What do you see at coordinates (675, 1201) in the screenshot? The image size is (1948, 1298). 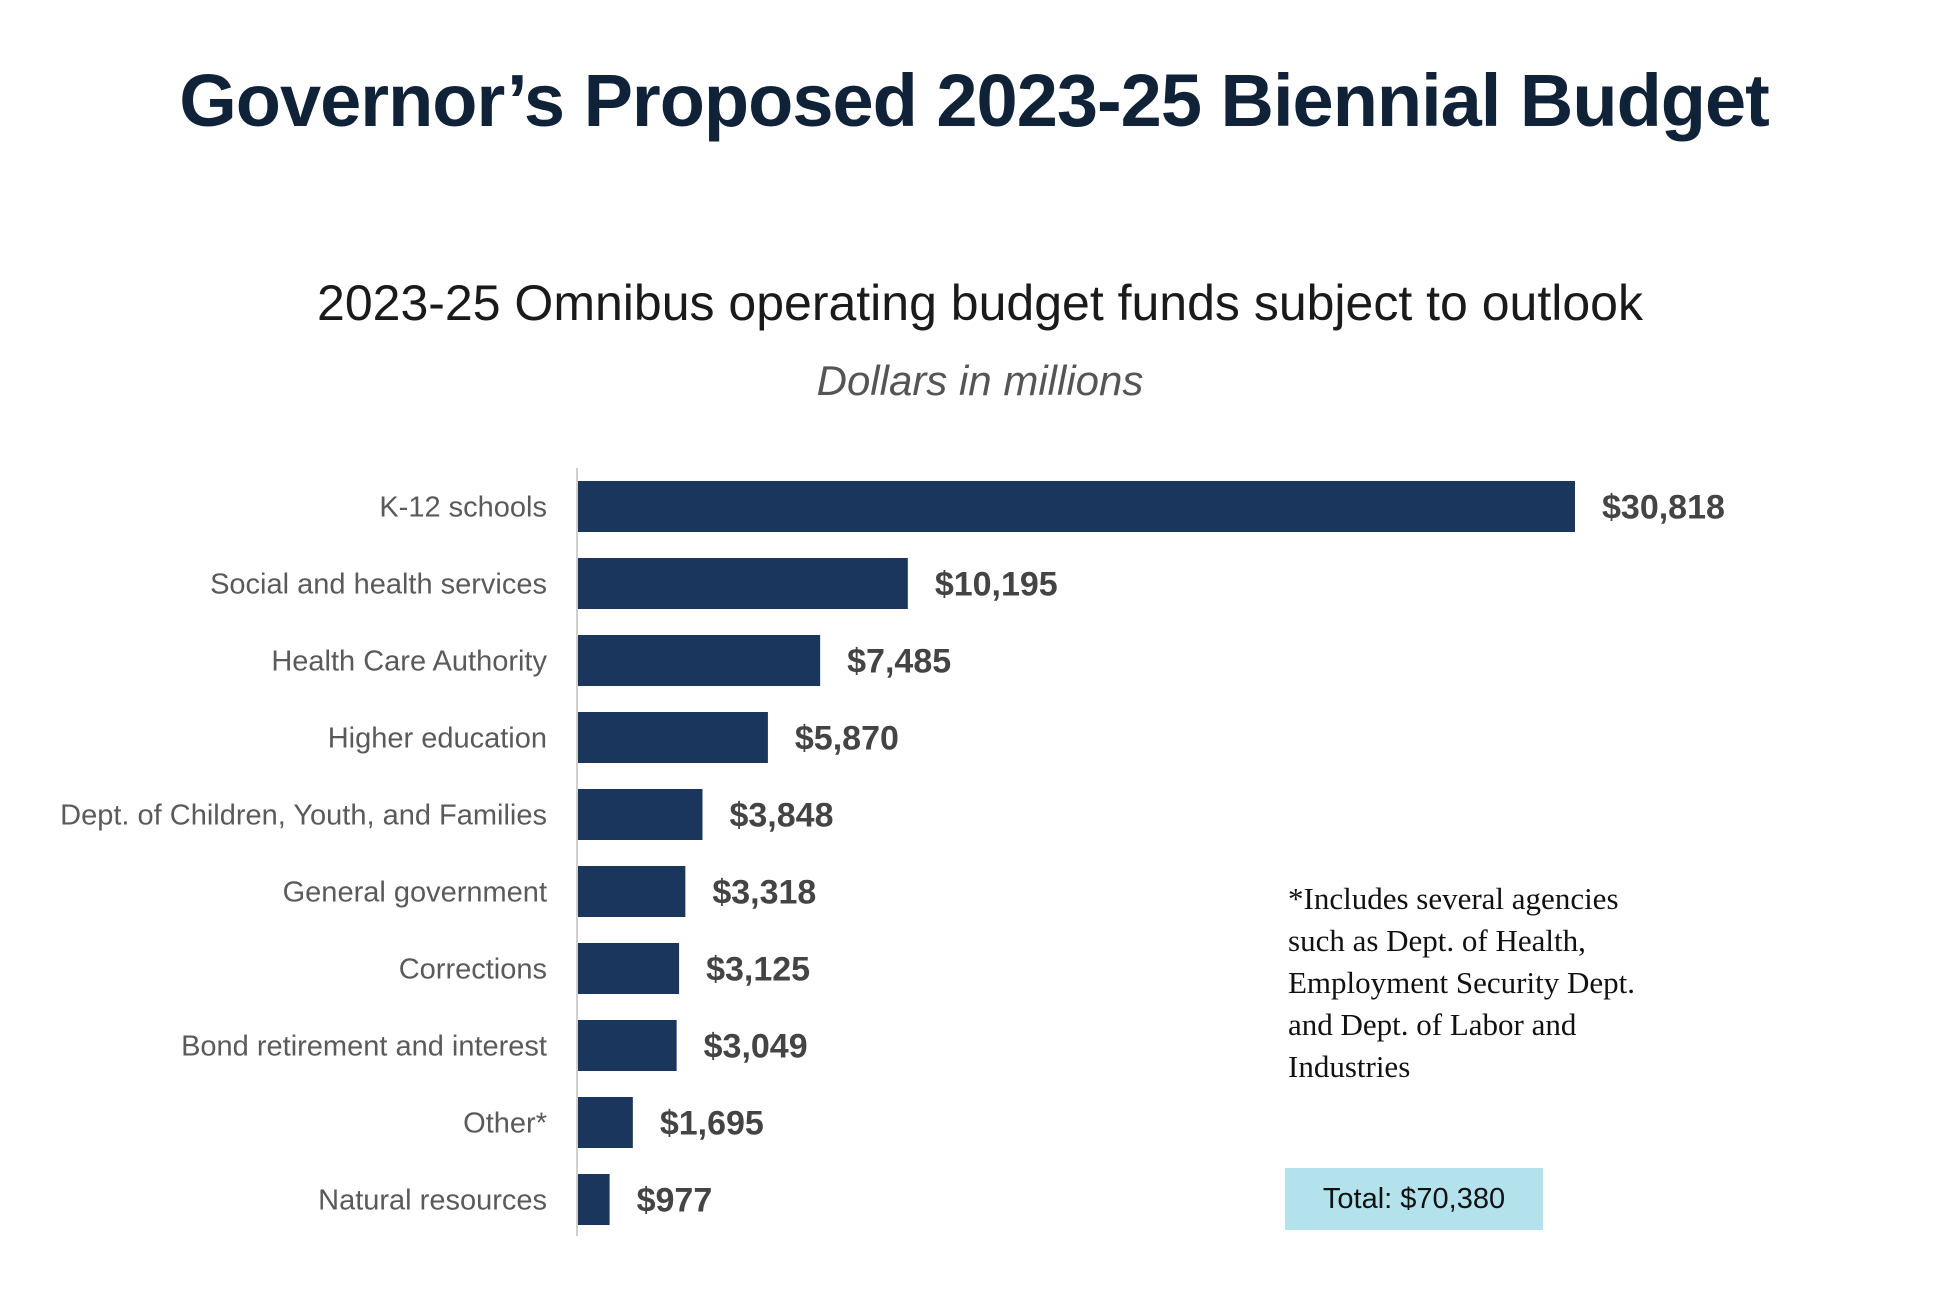 I see `value-label: $977` at bounding box center [675, 1201].